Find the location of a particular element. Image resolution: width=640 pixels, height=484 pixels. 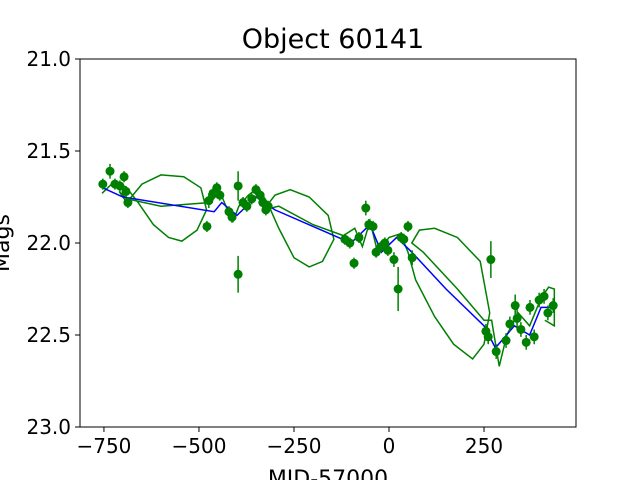

y-tick-label: 21.5 is located at coordinates (48, 151).